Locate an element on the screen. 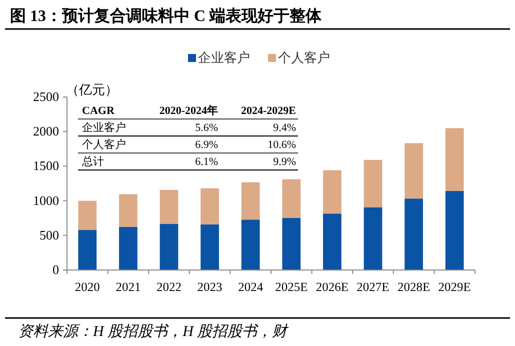 The height and width of the screenshot is (346, 515). x-tick-label: 2027E is located at coordinates (373, 287).